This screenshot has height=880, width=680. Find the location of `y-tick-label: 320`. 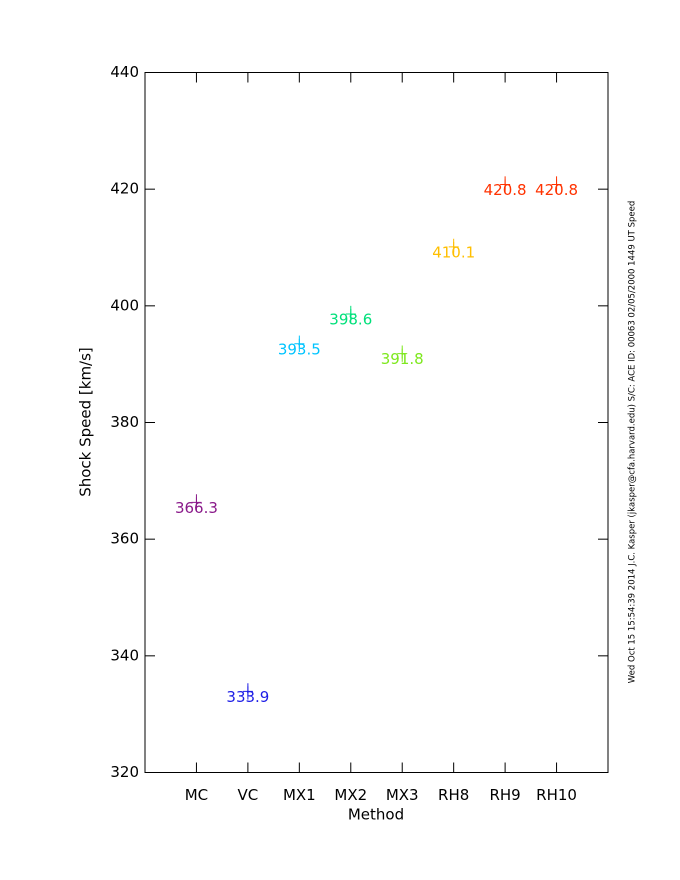

y-tick-label: 320 is located at coordinates (124, 772).